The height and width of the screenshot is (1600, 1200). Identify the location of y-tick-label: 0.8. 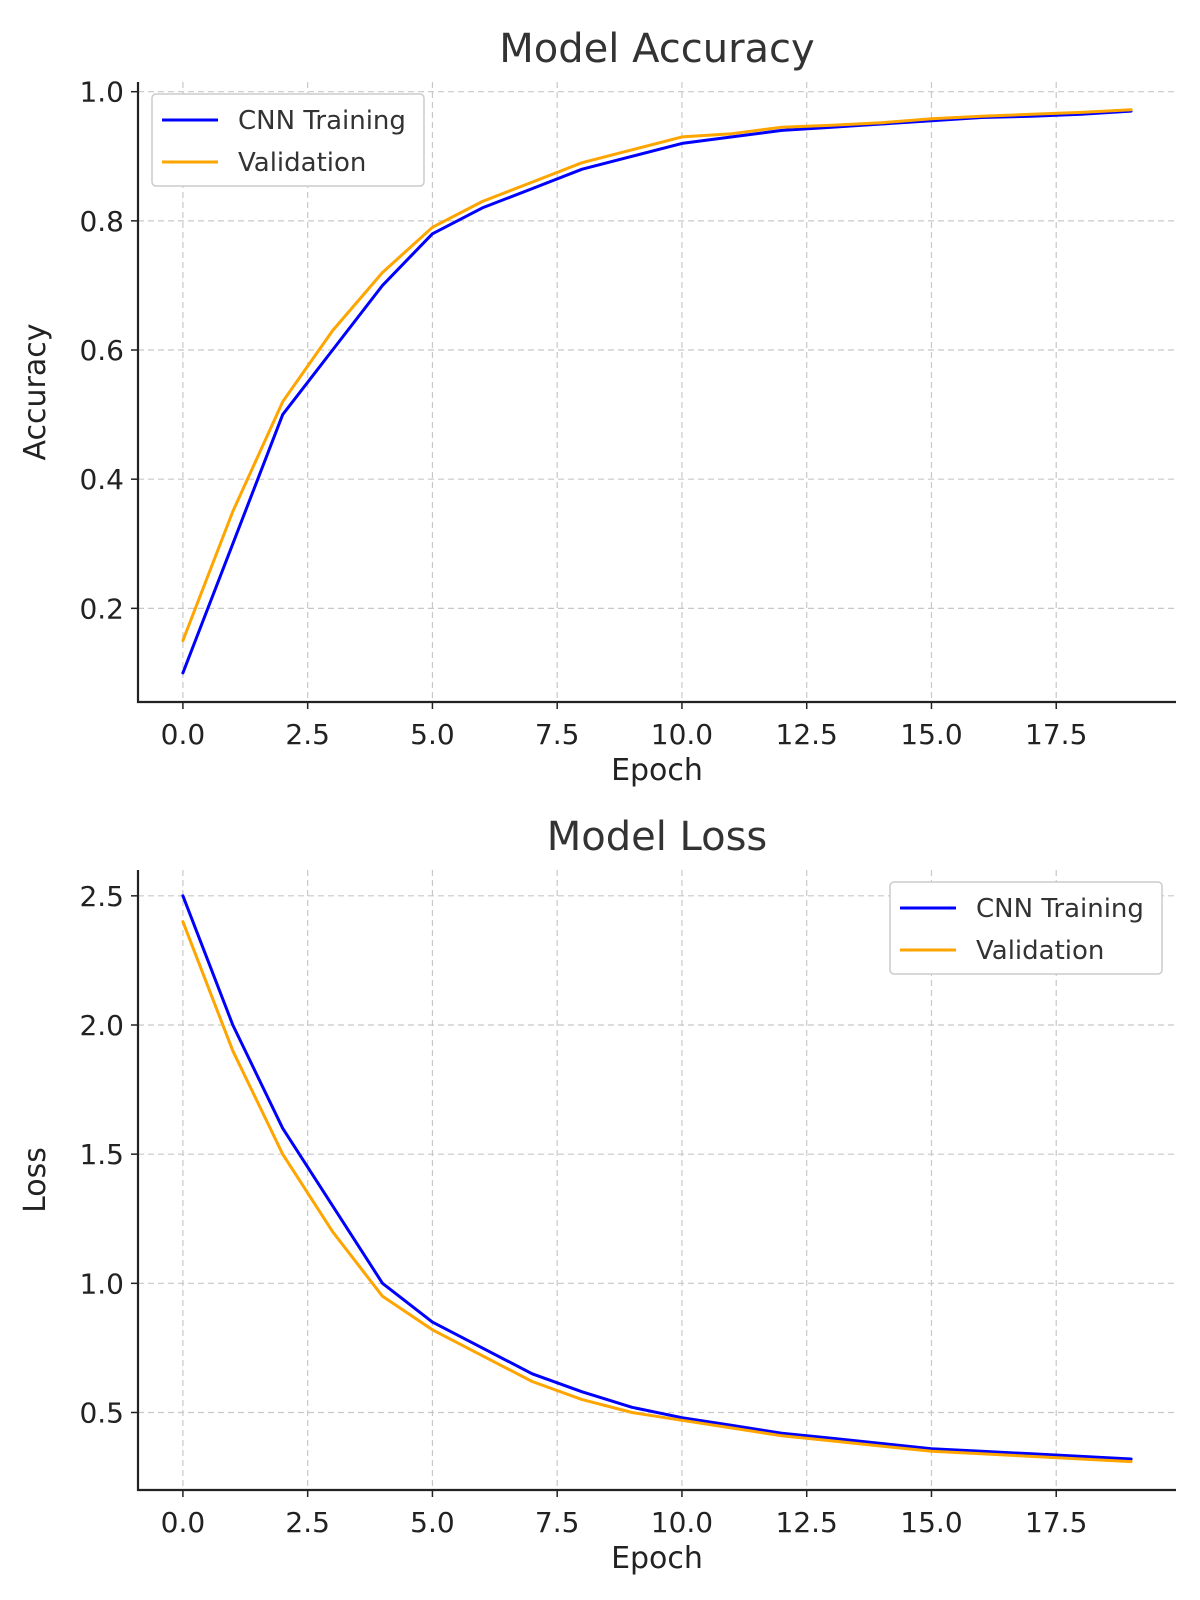
(101, 221).